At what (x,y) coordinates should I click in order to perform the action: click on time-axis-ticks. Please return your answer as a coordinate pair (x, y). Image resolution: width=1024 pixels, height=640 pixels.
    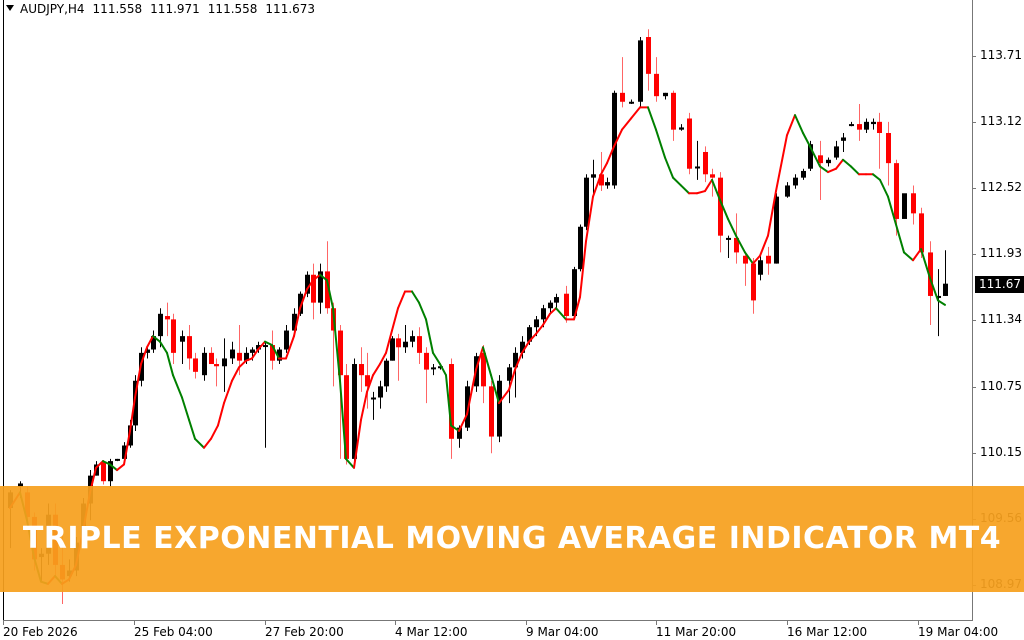
    Looking at the image, I should click on (461, 622).